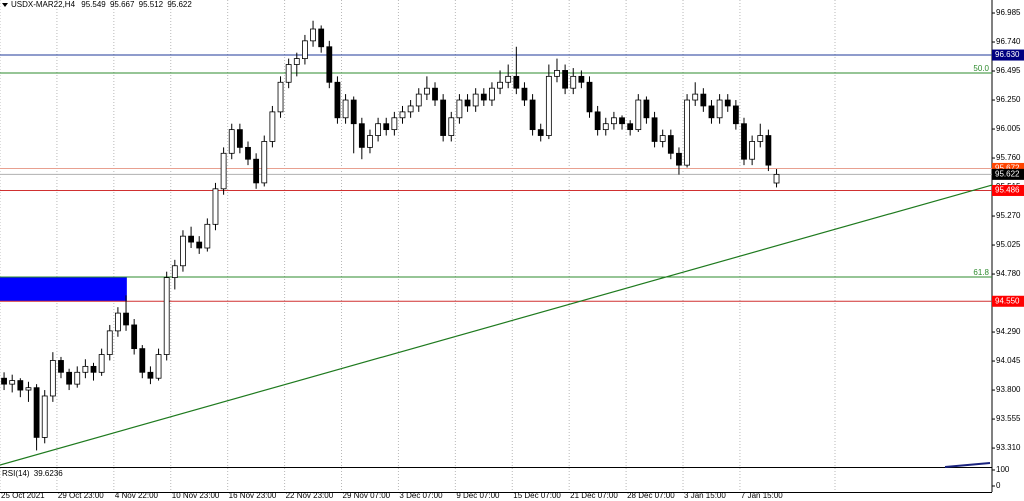 Image resolution: width=1024 pixels, height=501 pixels. I want to click on x-tick-label: 28 Dec 07:00, so click(651, 495).